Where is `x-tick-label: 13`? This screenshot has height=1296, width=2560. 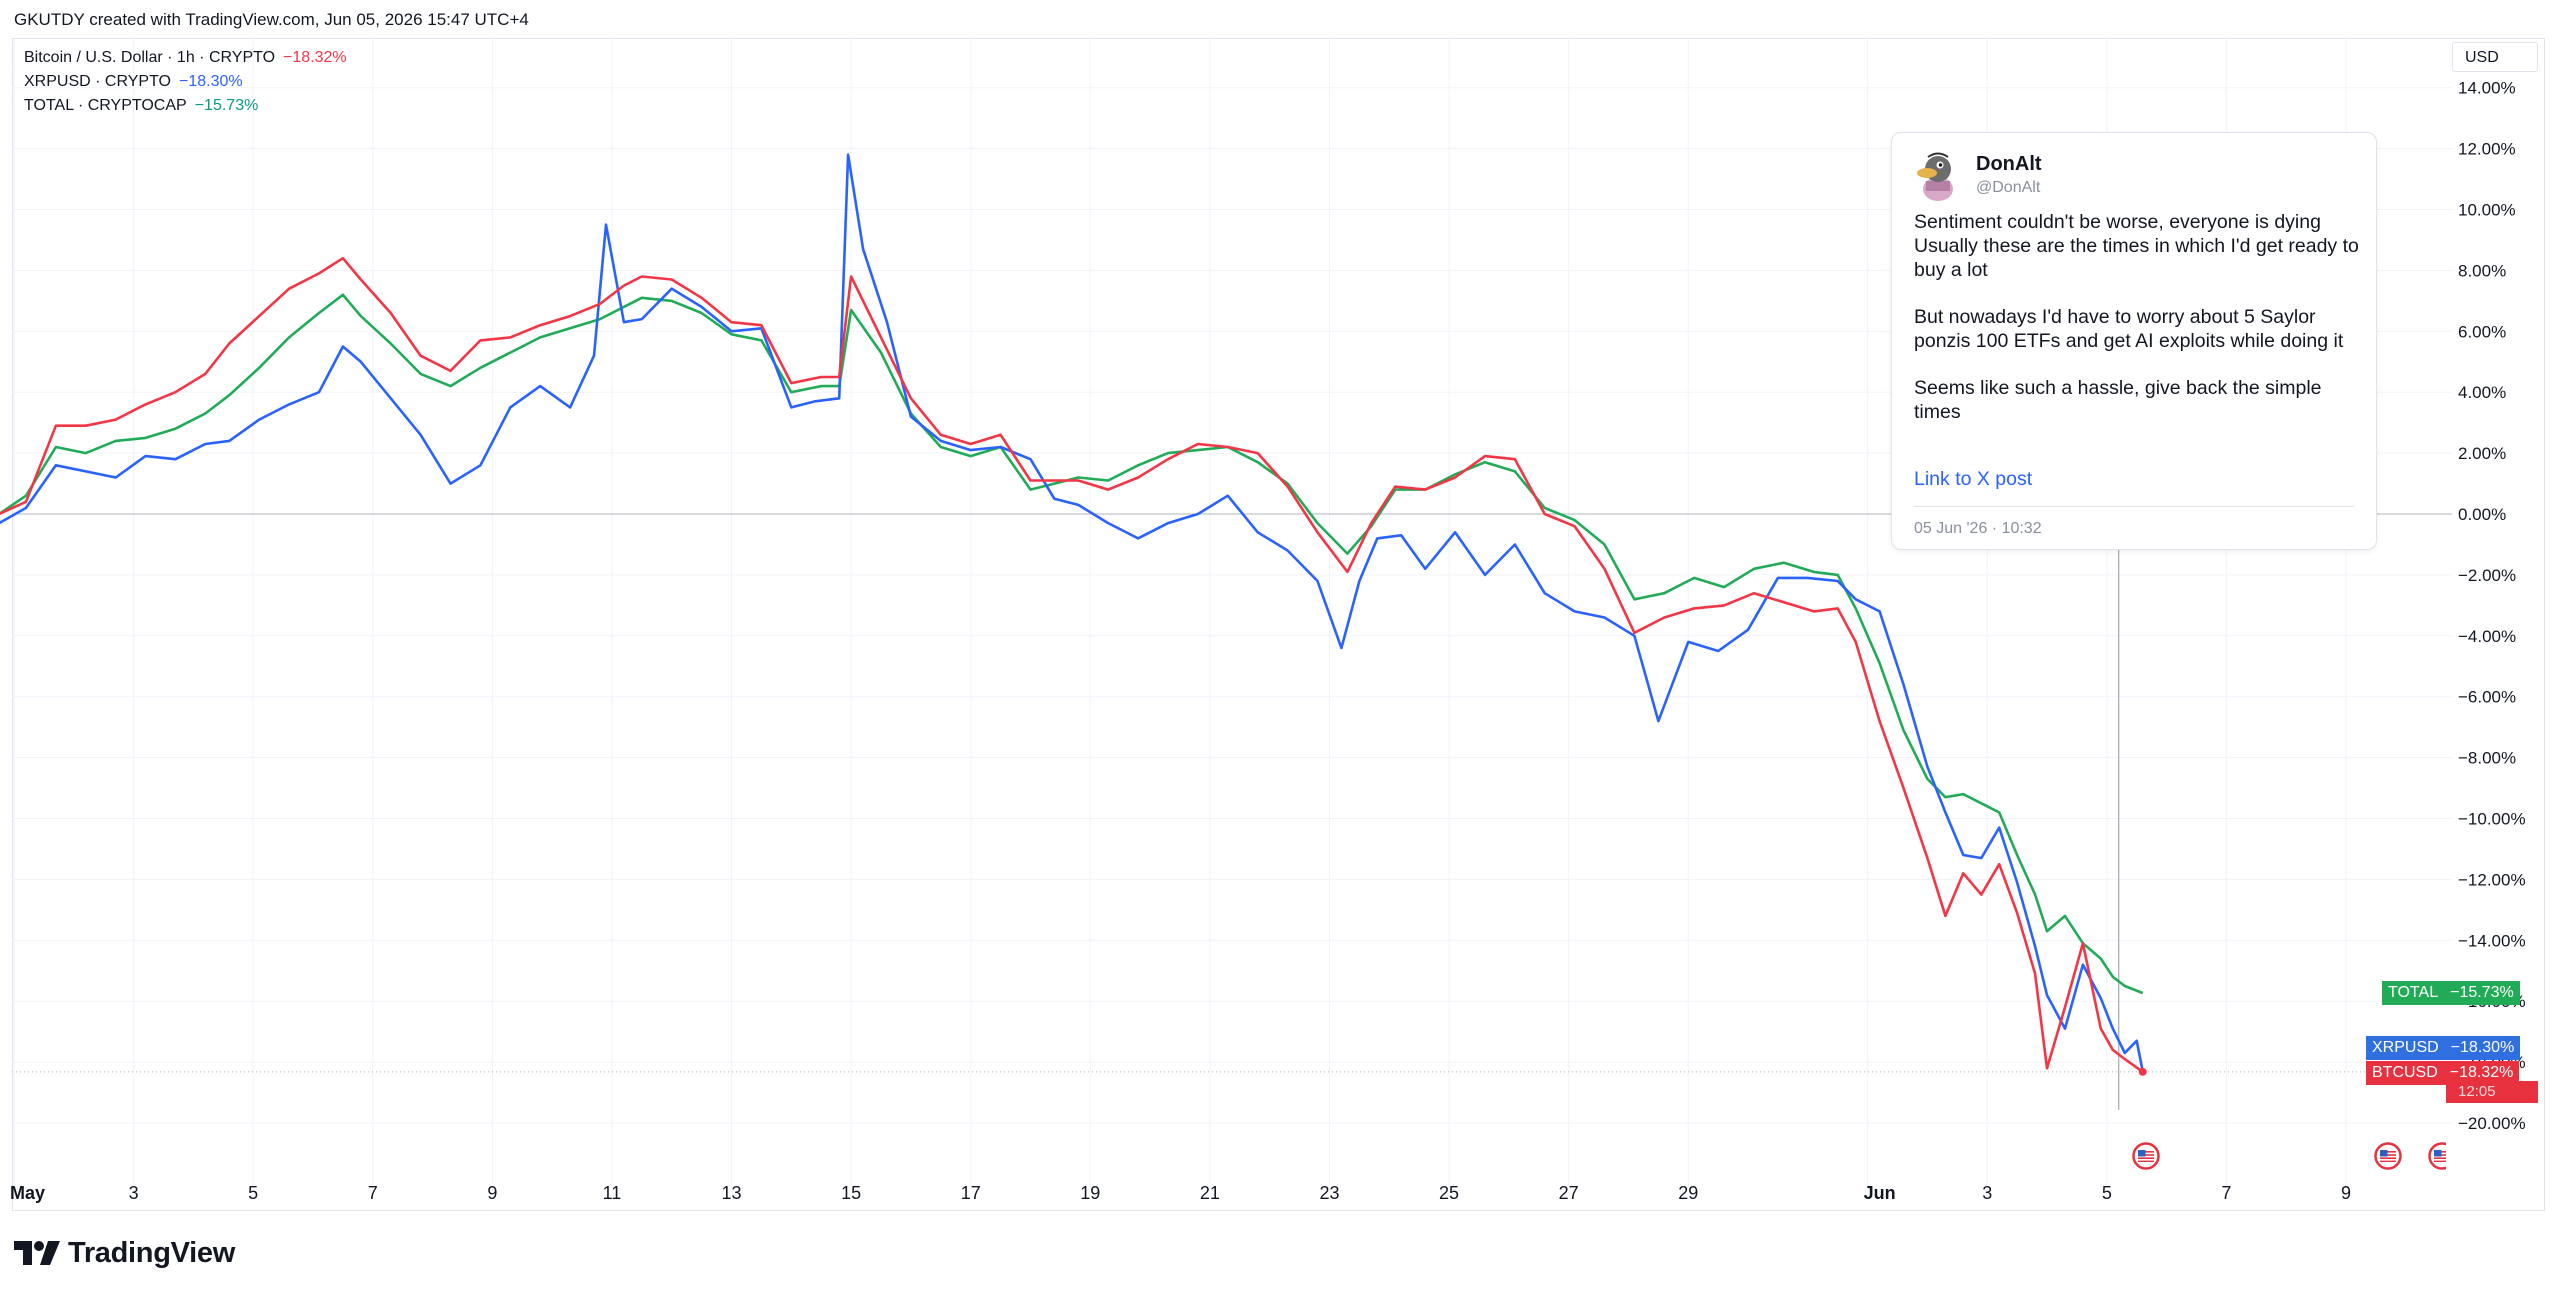 x-tick-label: 13 is located at coordinates (732, 1193).